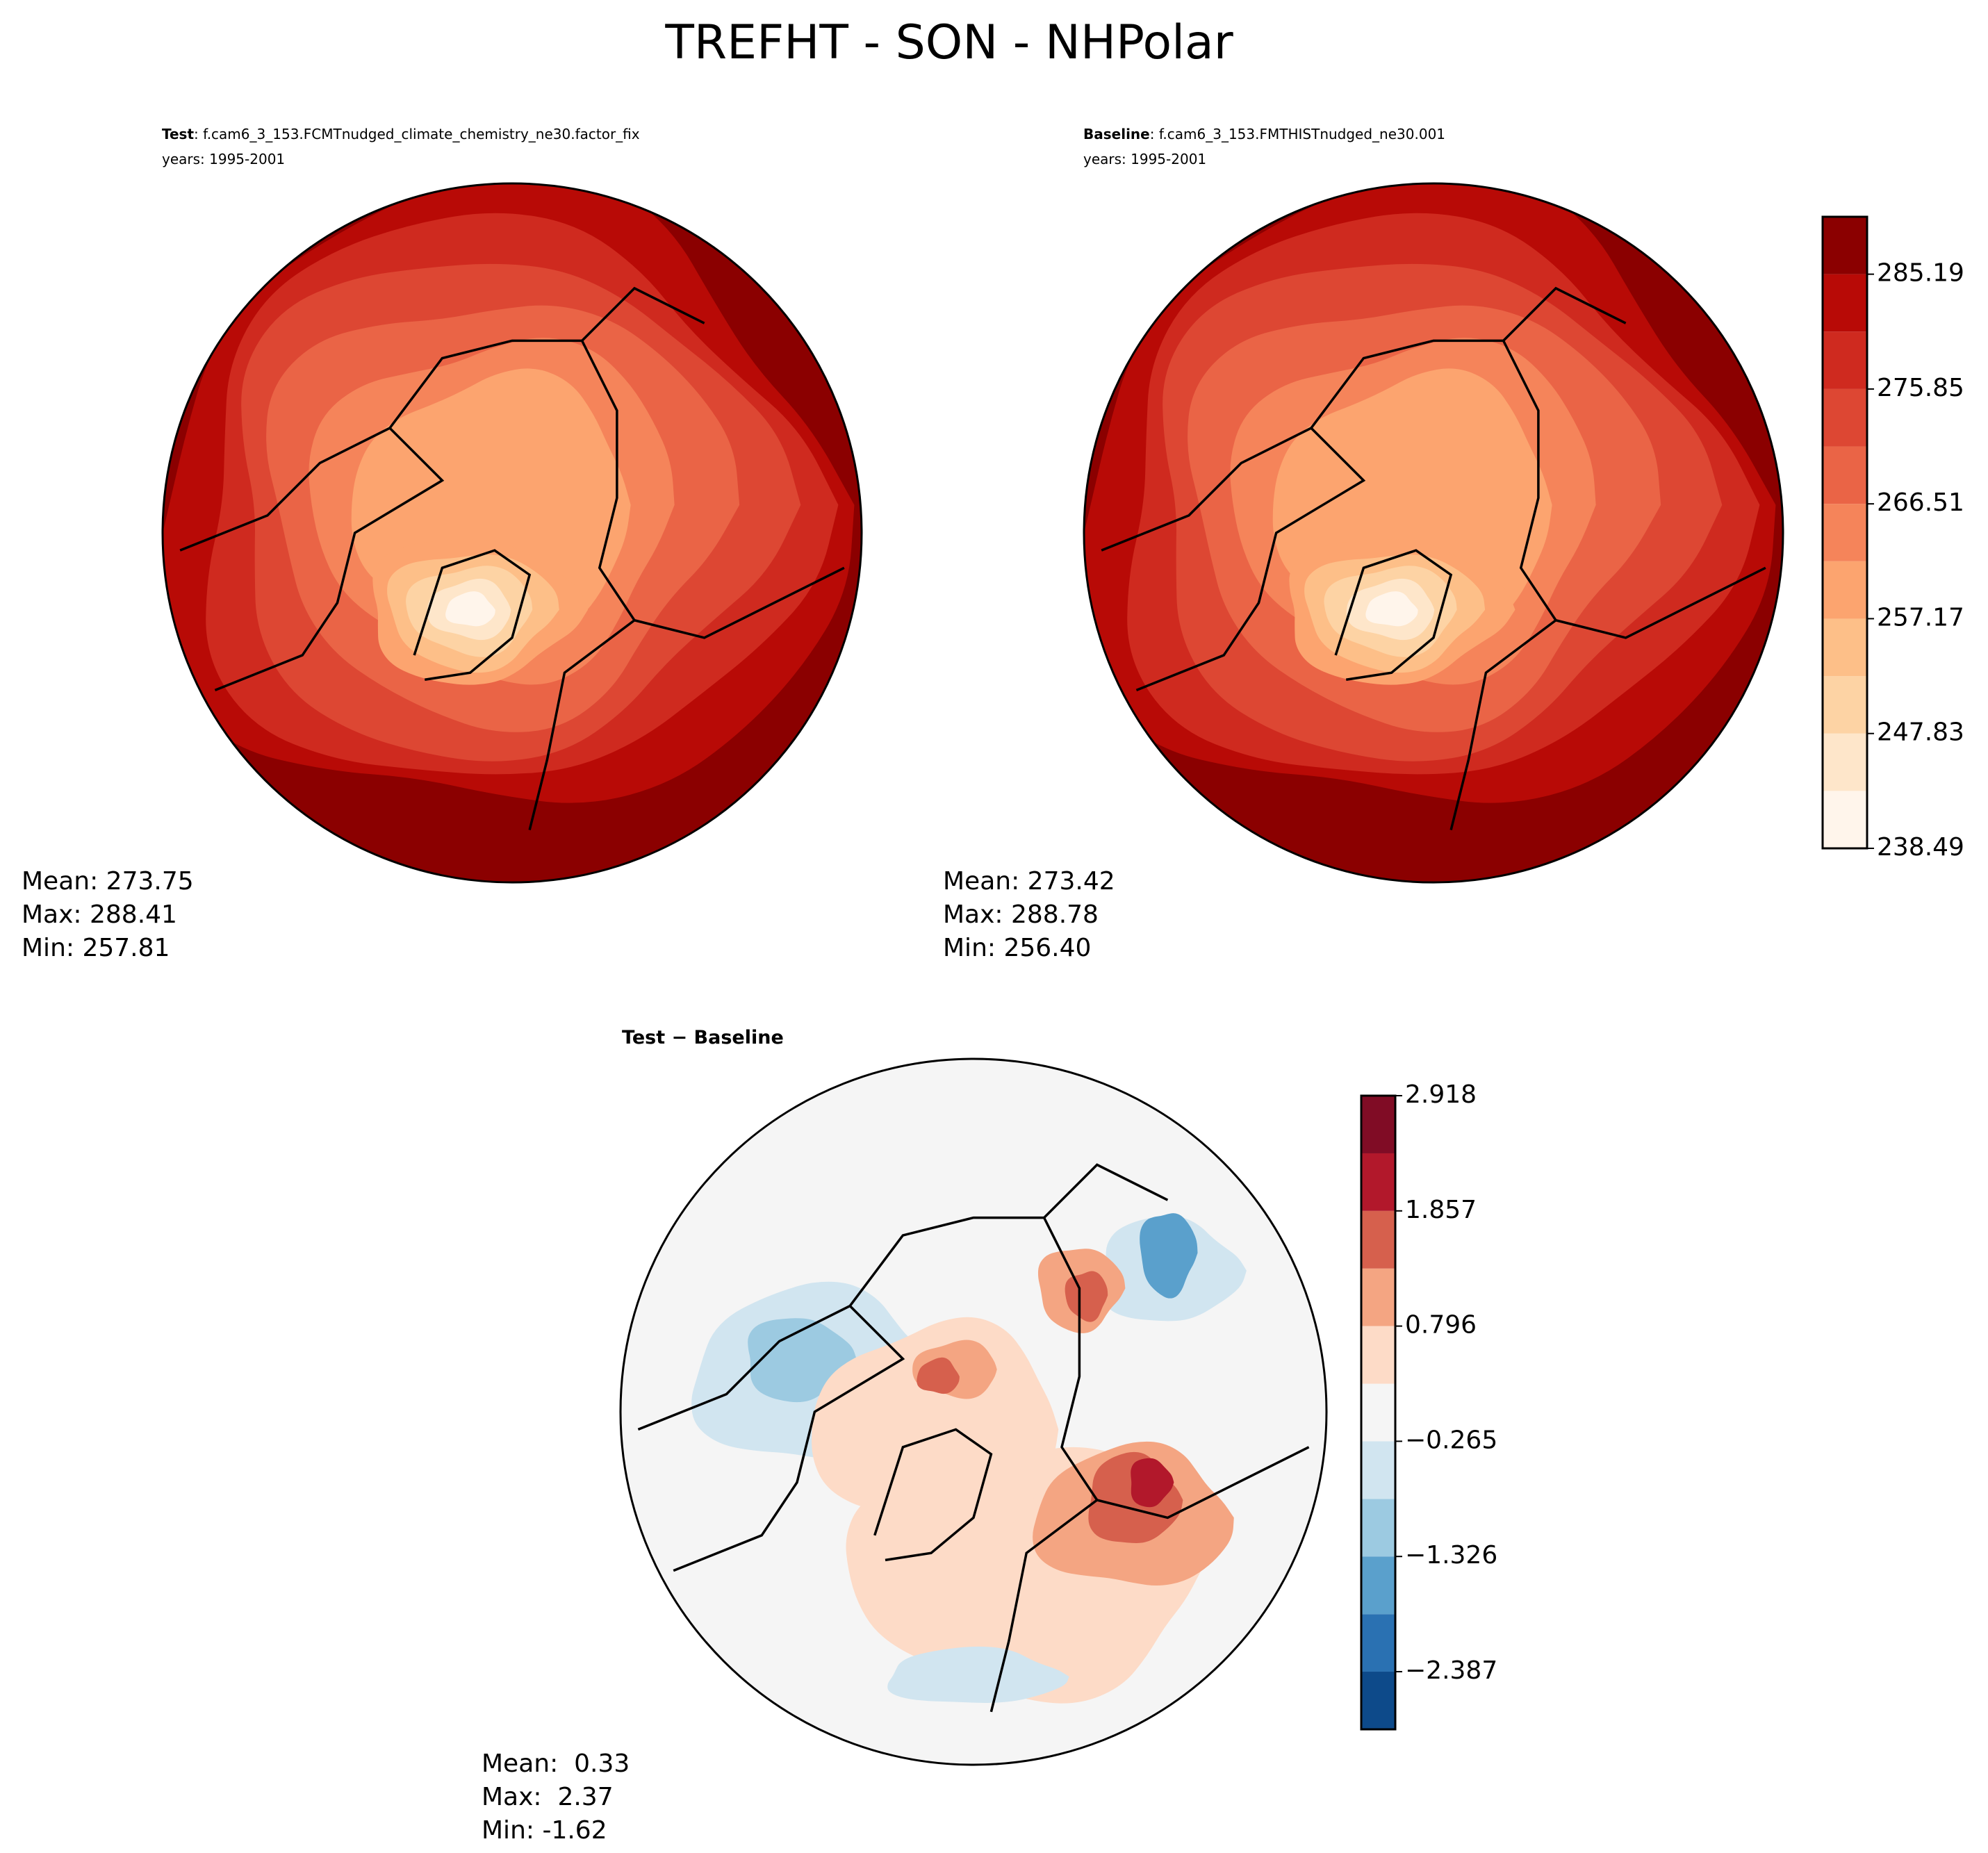  What do you see at coordinates (1116, 134) in the screenshot?
I see `panel-label: Baseline` at bounding box center [1116, 134].